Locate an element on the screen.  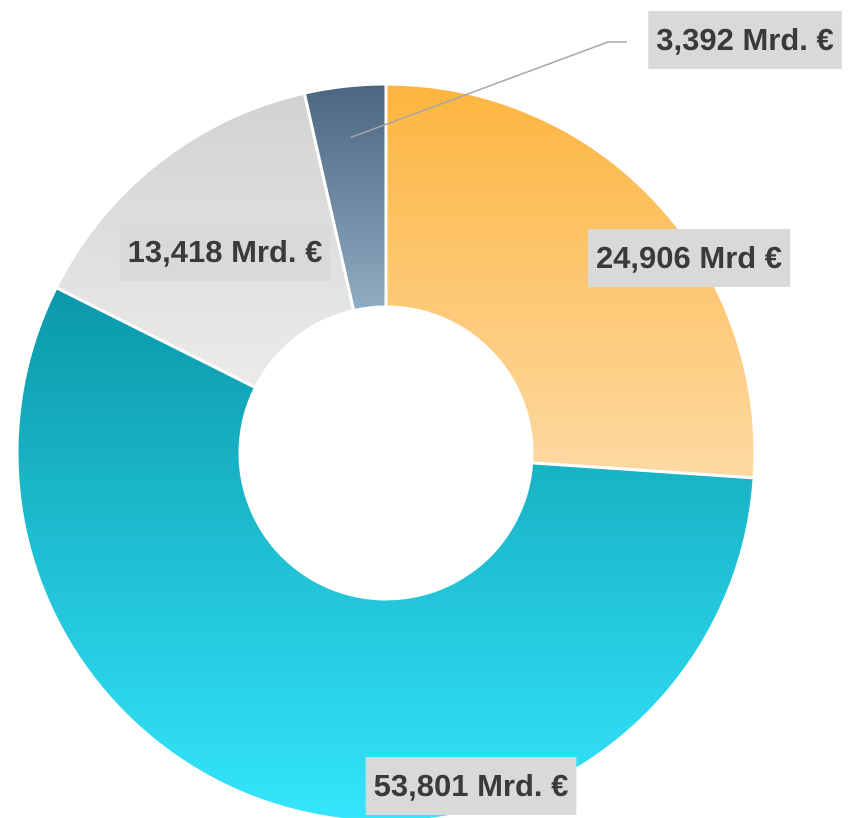
data-label: 13,418 Mrd. € is located at coordinates (225, 251).